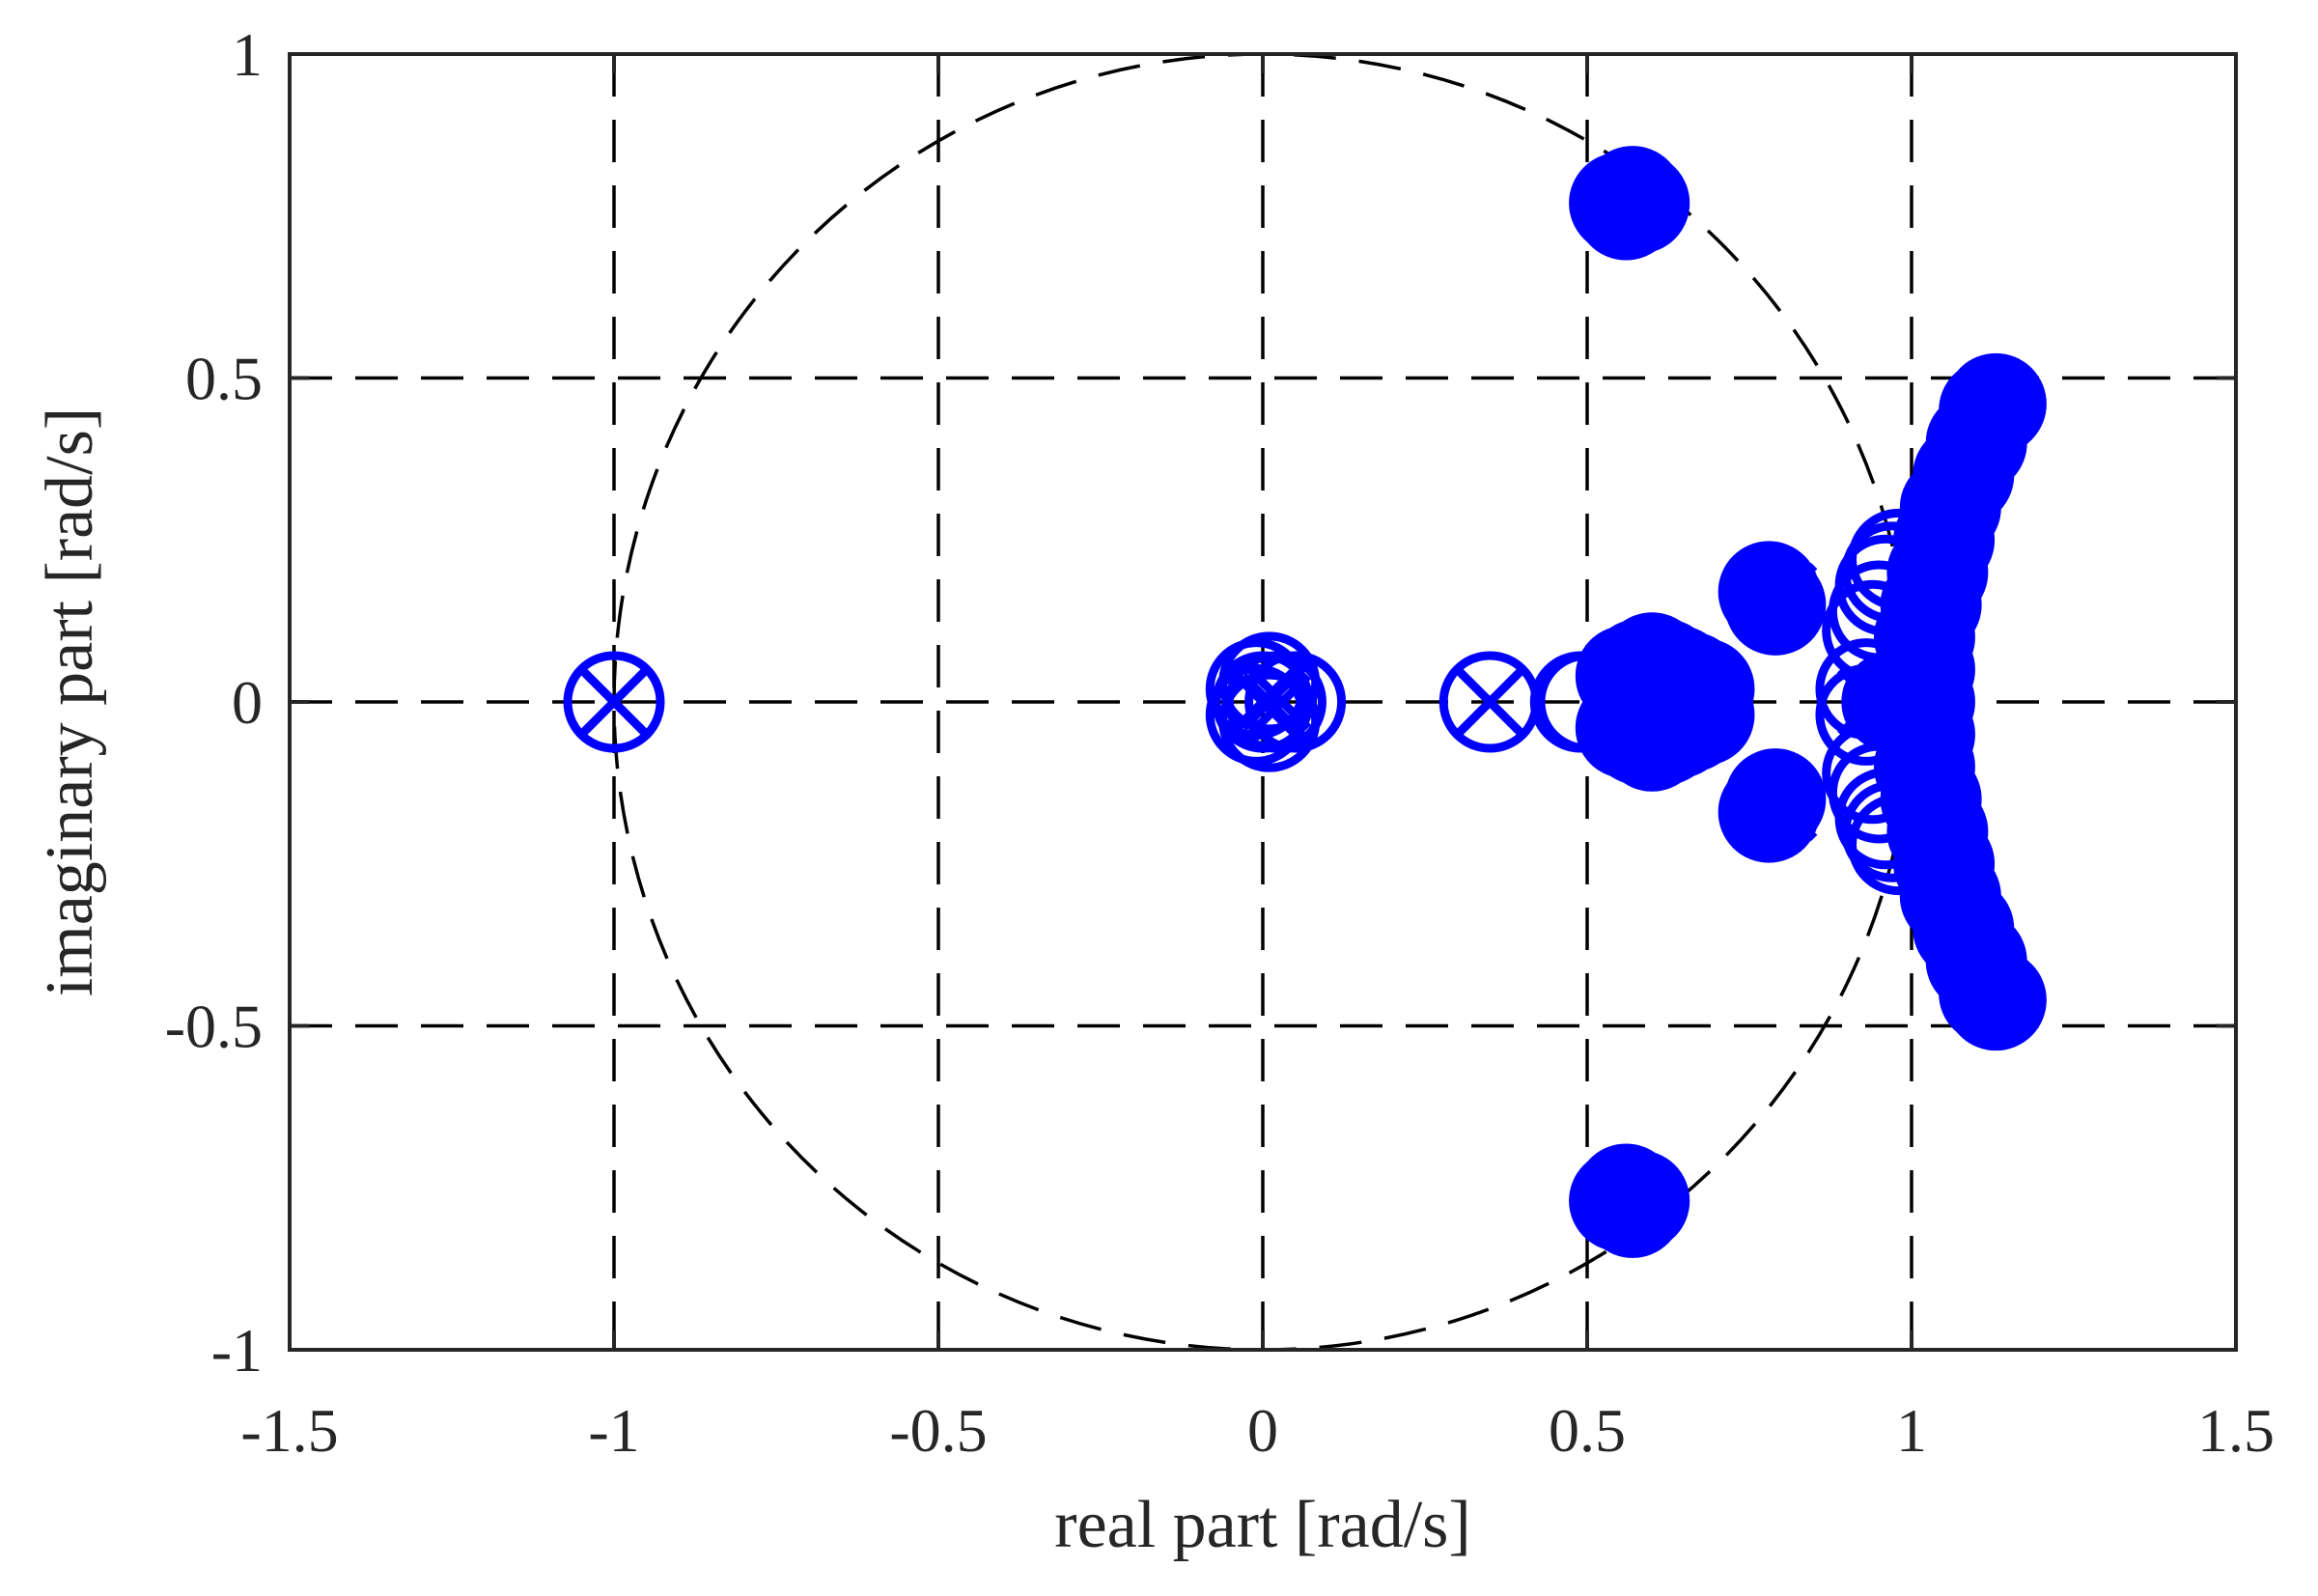  I want to click on y-tick-label: -0.5, so click(214, 1027).